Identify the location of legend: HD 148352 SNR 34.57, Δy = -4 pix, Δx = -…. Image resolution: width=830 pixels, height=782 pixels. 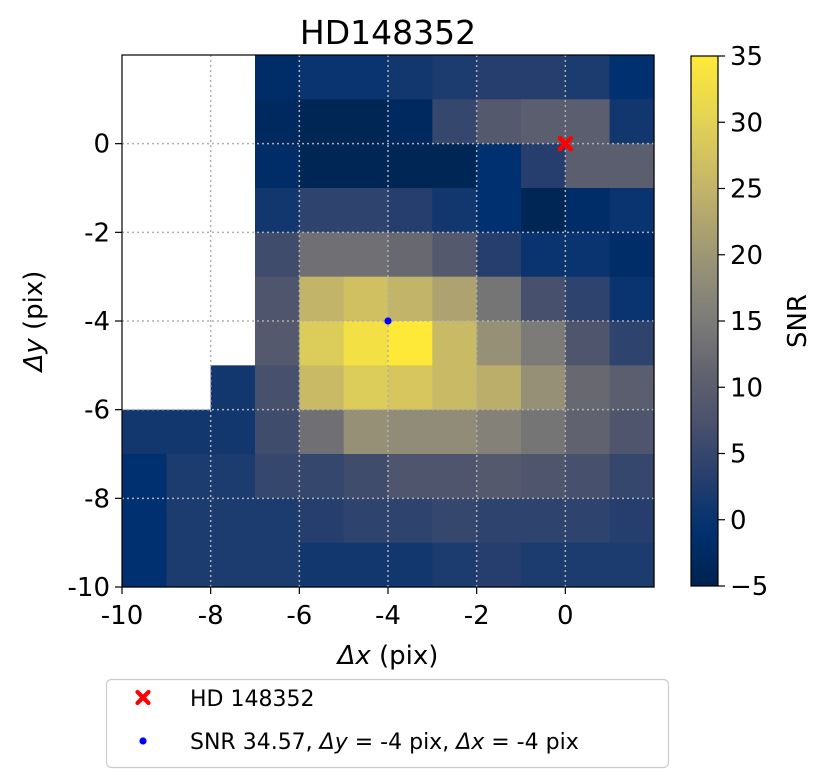
(387, 723).